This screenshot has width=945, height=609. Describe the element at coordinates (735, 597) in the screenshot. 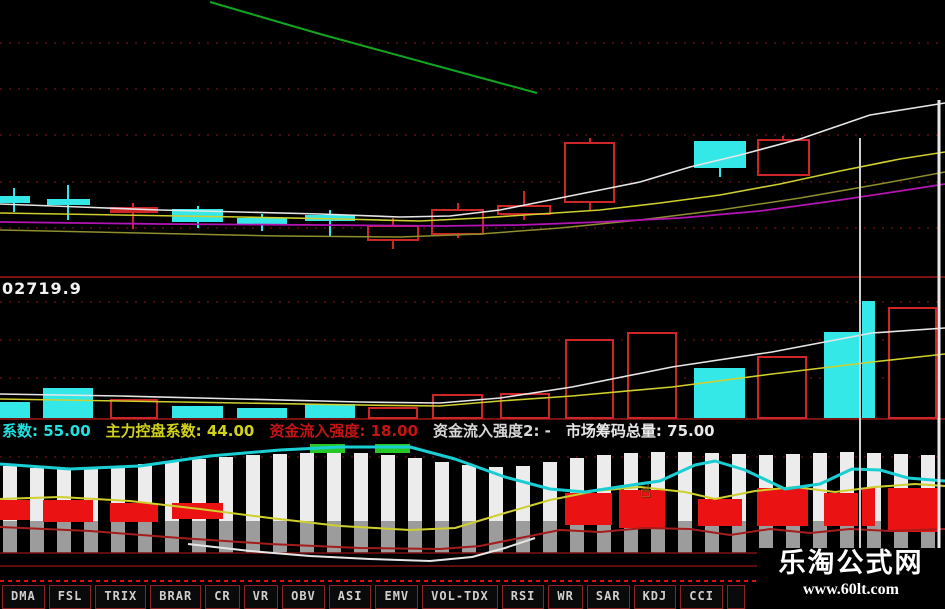

I see `tab-partial` at that location.